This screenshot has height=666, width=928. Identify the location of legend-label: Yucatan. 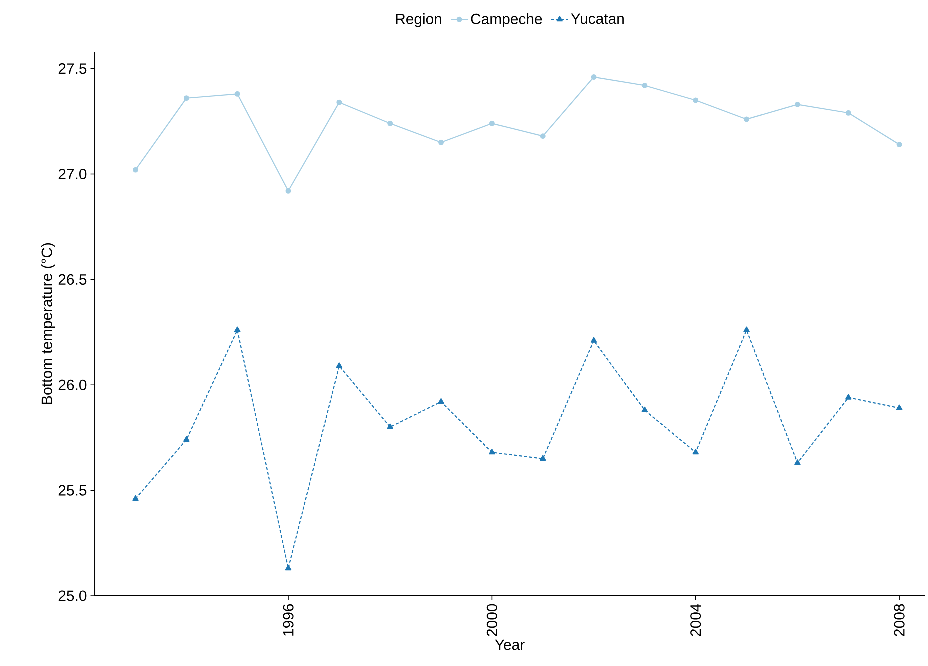
(597, 19).